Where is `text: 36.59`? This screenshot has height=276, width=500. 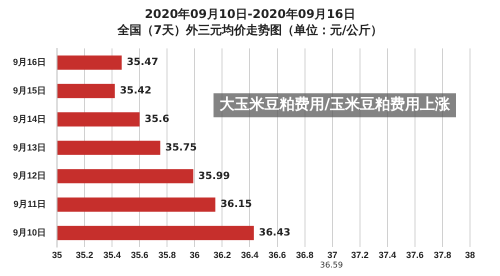 text: 36.59 is located at coordinates (331, 265).